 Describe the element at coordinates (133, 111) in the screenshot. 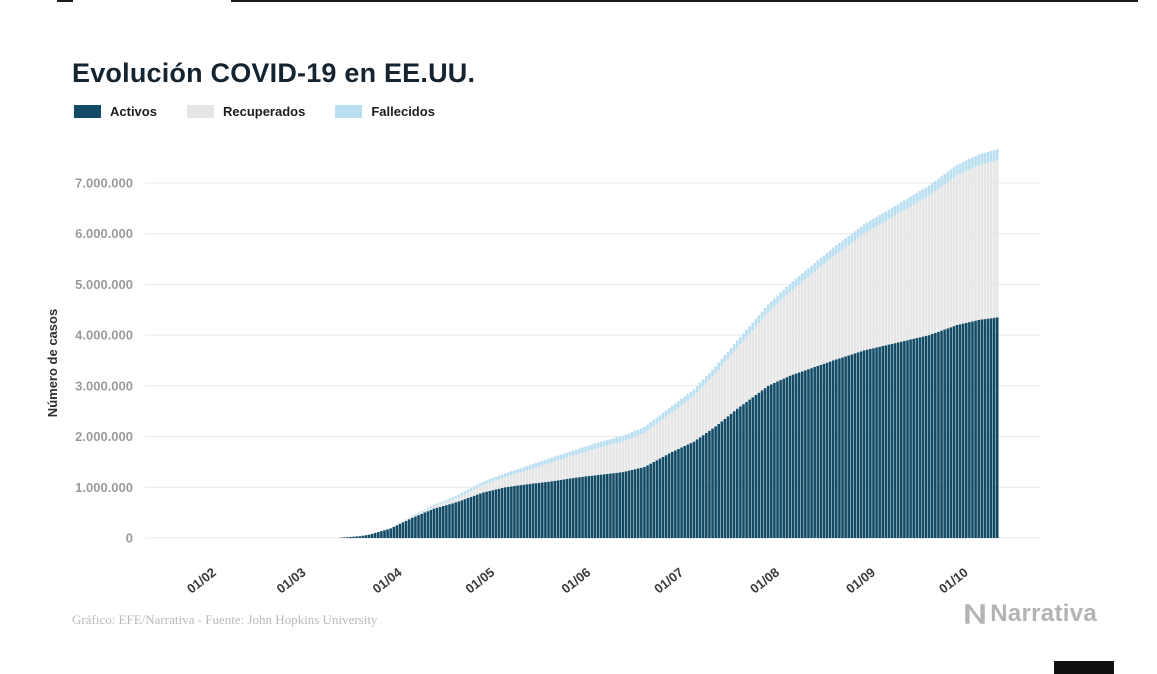

I see `legend-label: Activos` at that location.